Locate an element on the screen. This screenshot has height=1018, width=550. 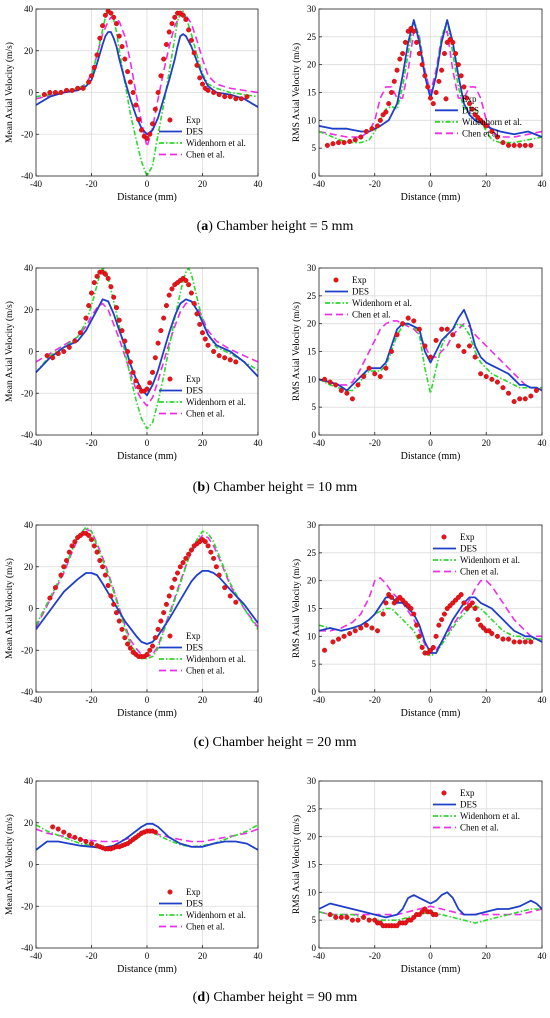
legend-marker-exp is located at coordinates (444, 793).